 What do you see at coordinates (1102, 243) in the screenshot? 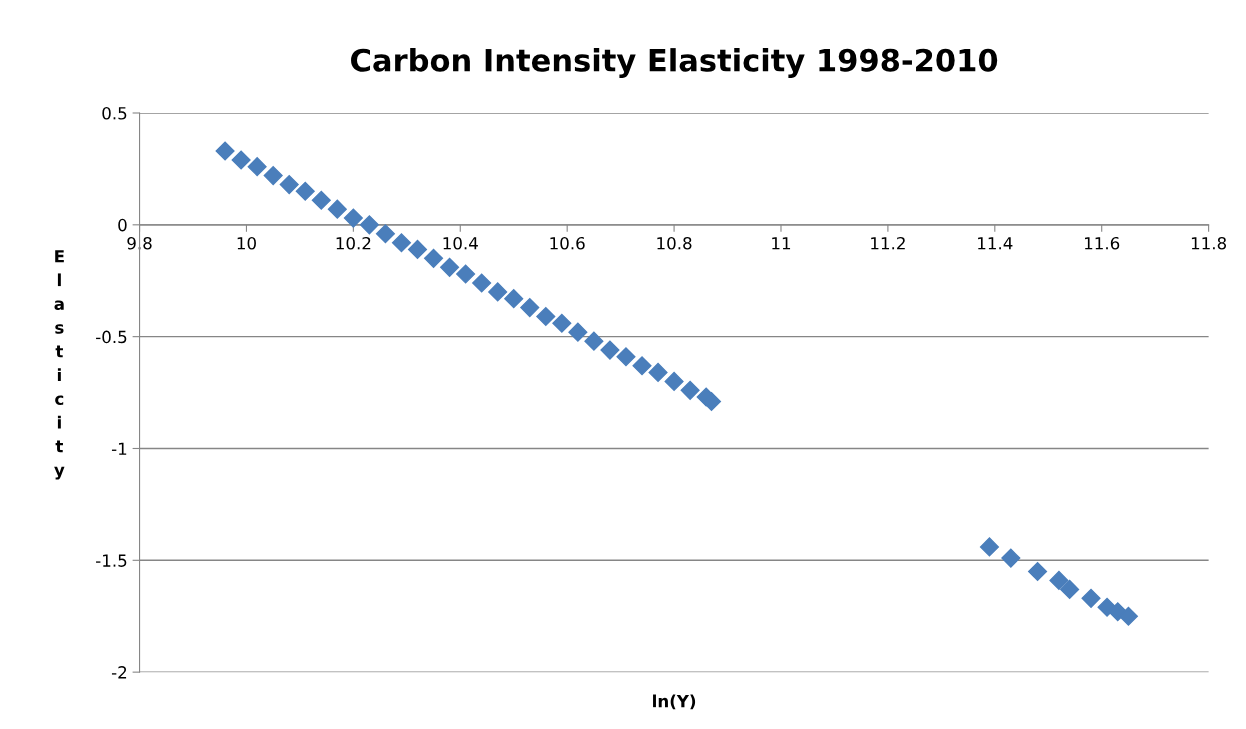
I see `x-tick-label: 11.6` at bounding box center [1102, 243].